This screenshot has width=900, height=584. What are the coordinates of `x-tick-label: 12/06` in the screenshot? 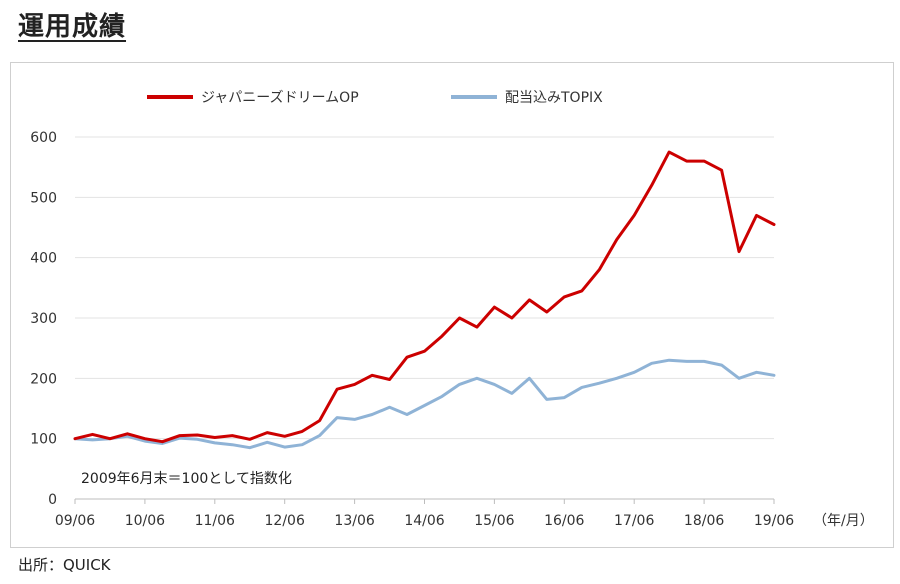 It's located at (285, 521).